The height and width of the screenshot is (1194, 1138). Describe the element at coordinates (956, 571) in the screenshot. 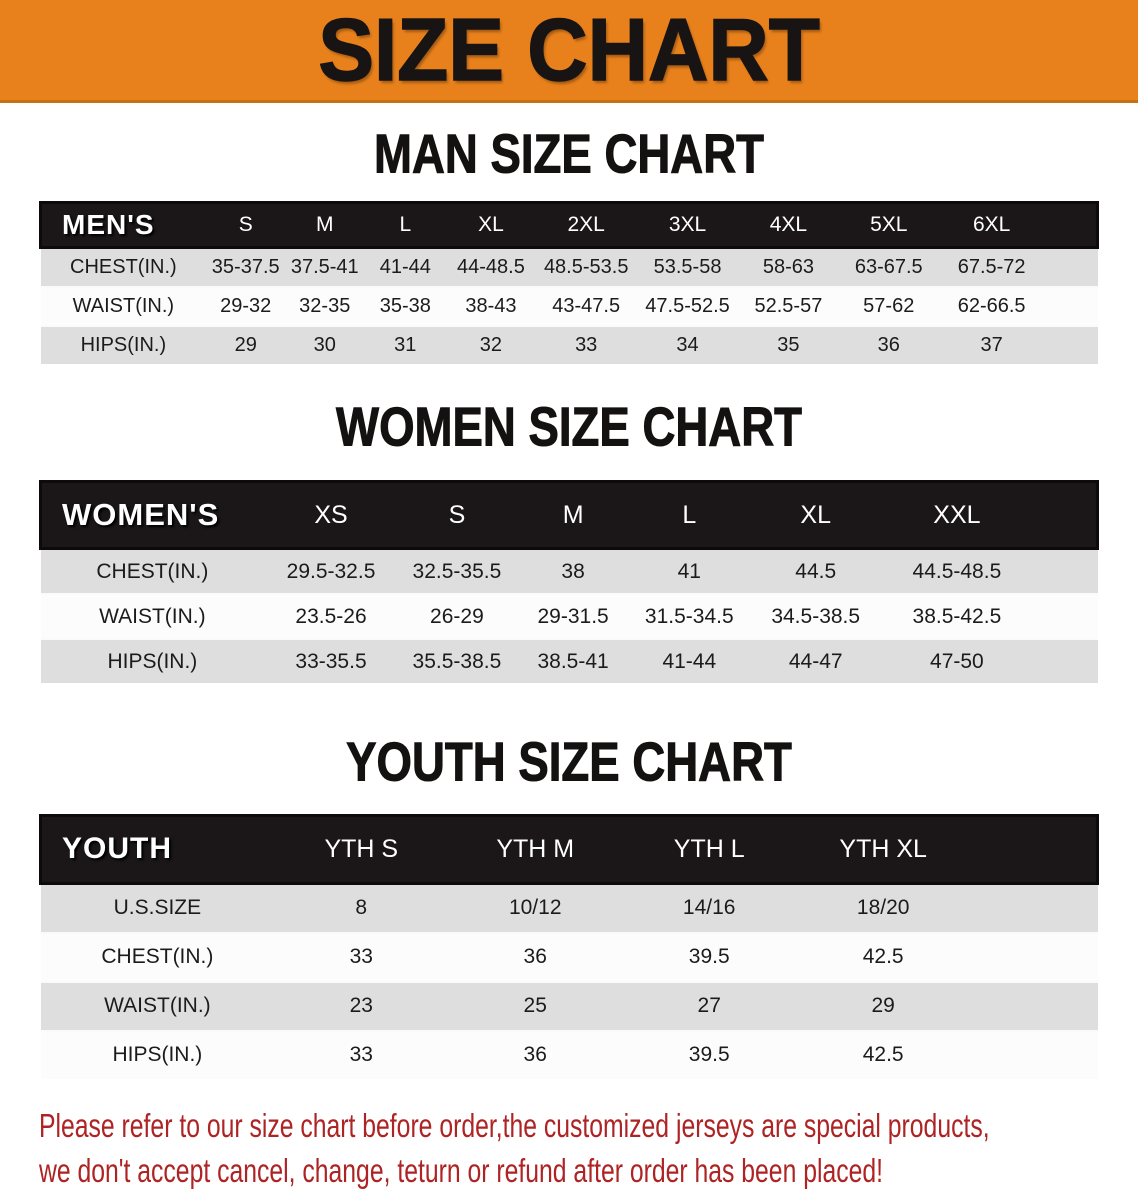

I see `size-value-cell: 44.5-48.5` at that location.